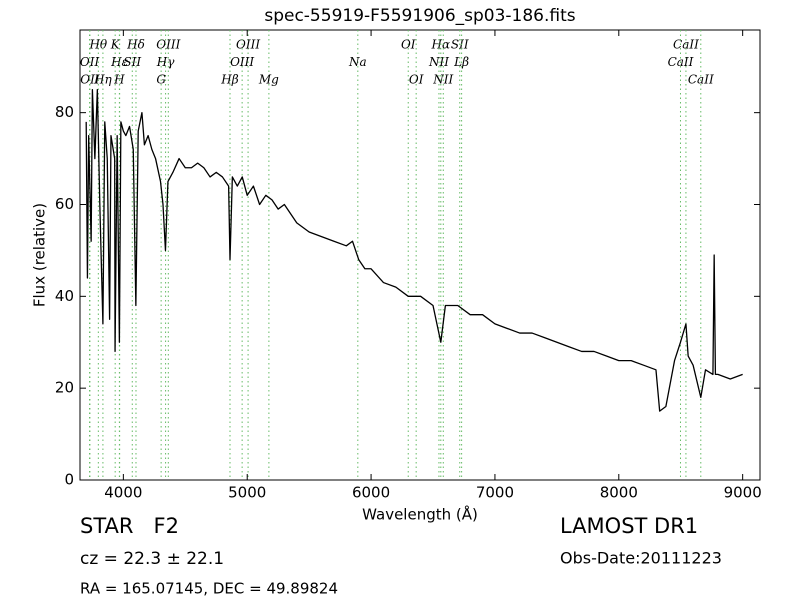 This screenshot has height=600, width=800. Describe the element at coordinates (641, 558) in the screenshot. I see `info-text: Obs-Date:20111223` at that location.